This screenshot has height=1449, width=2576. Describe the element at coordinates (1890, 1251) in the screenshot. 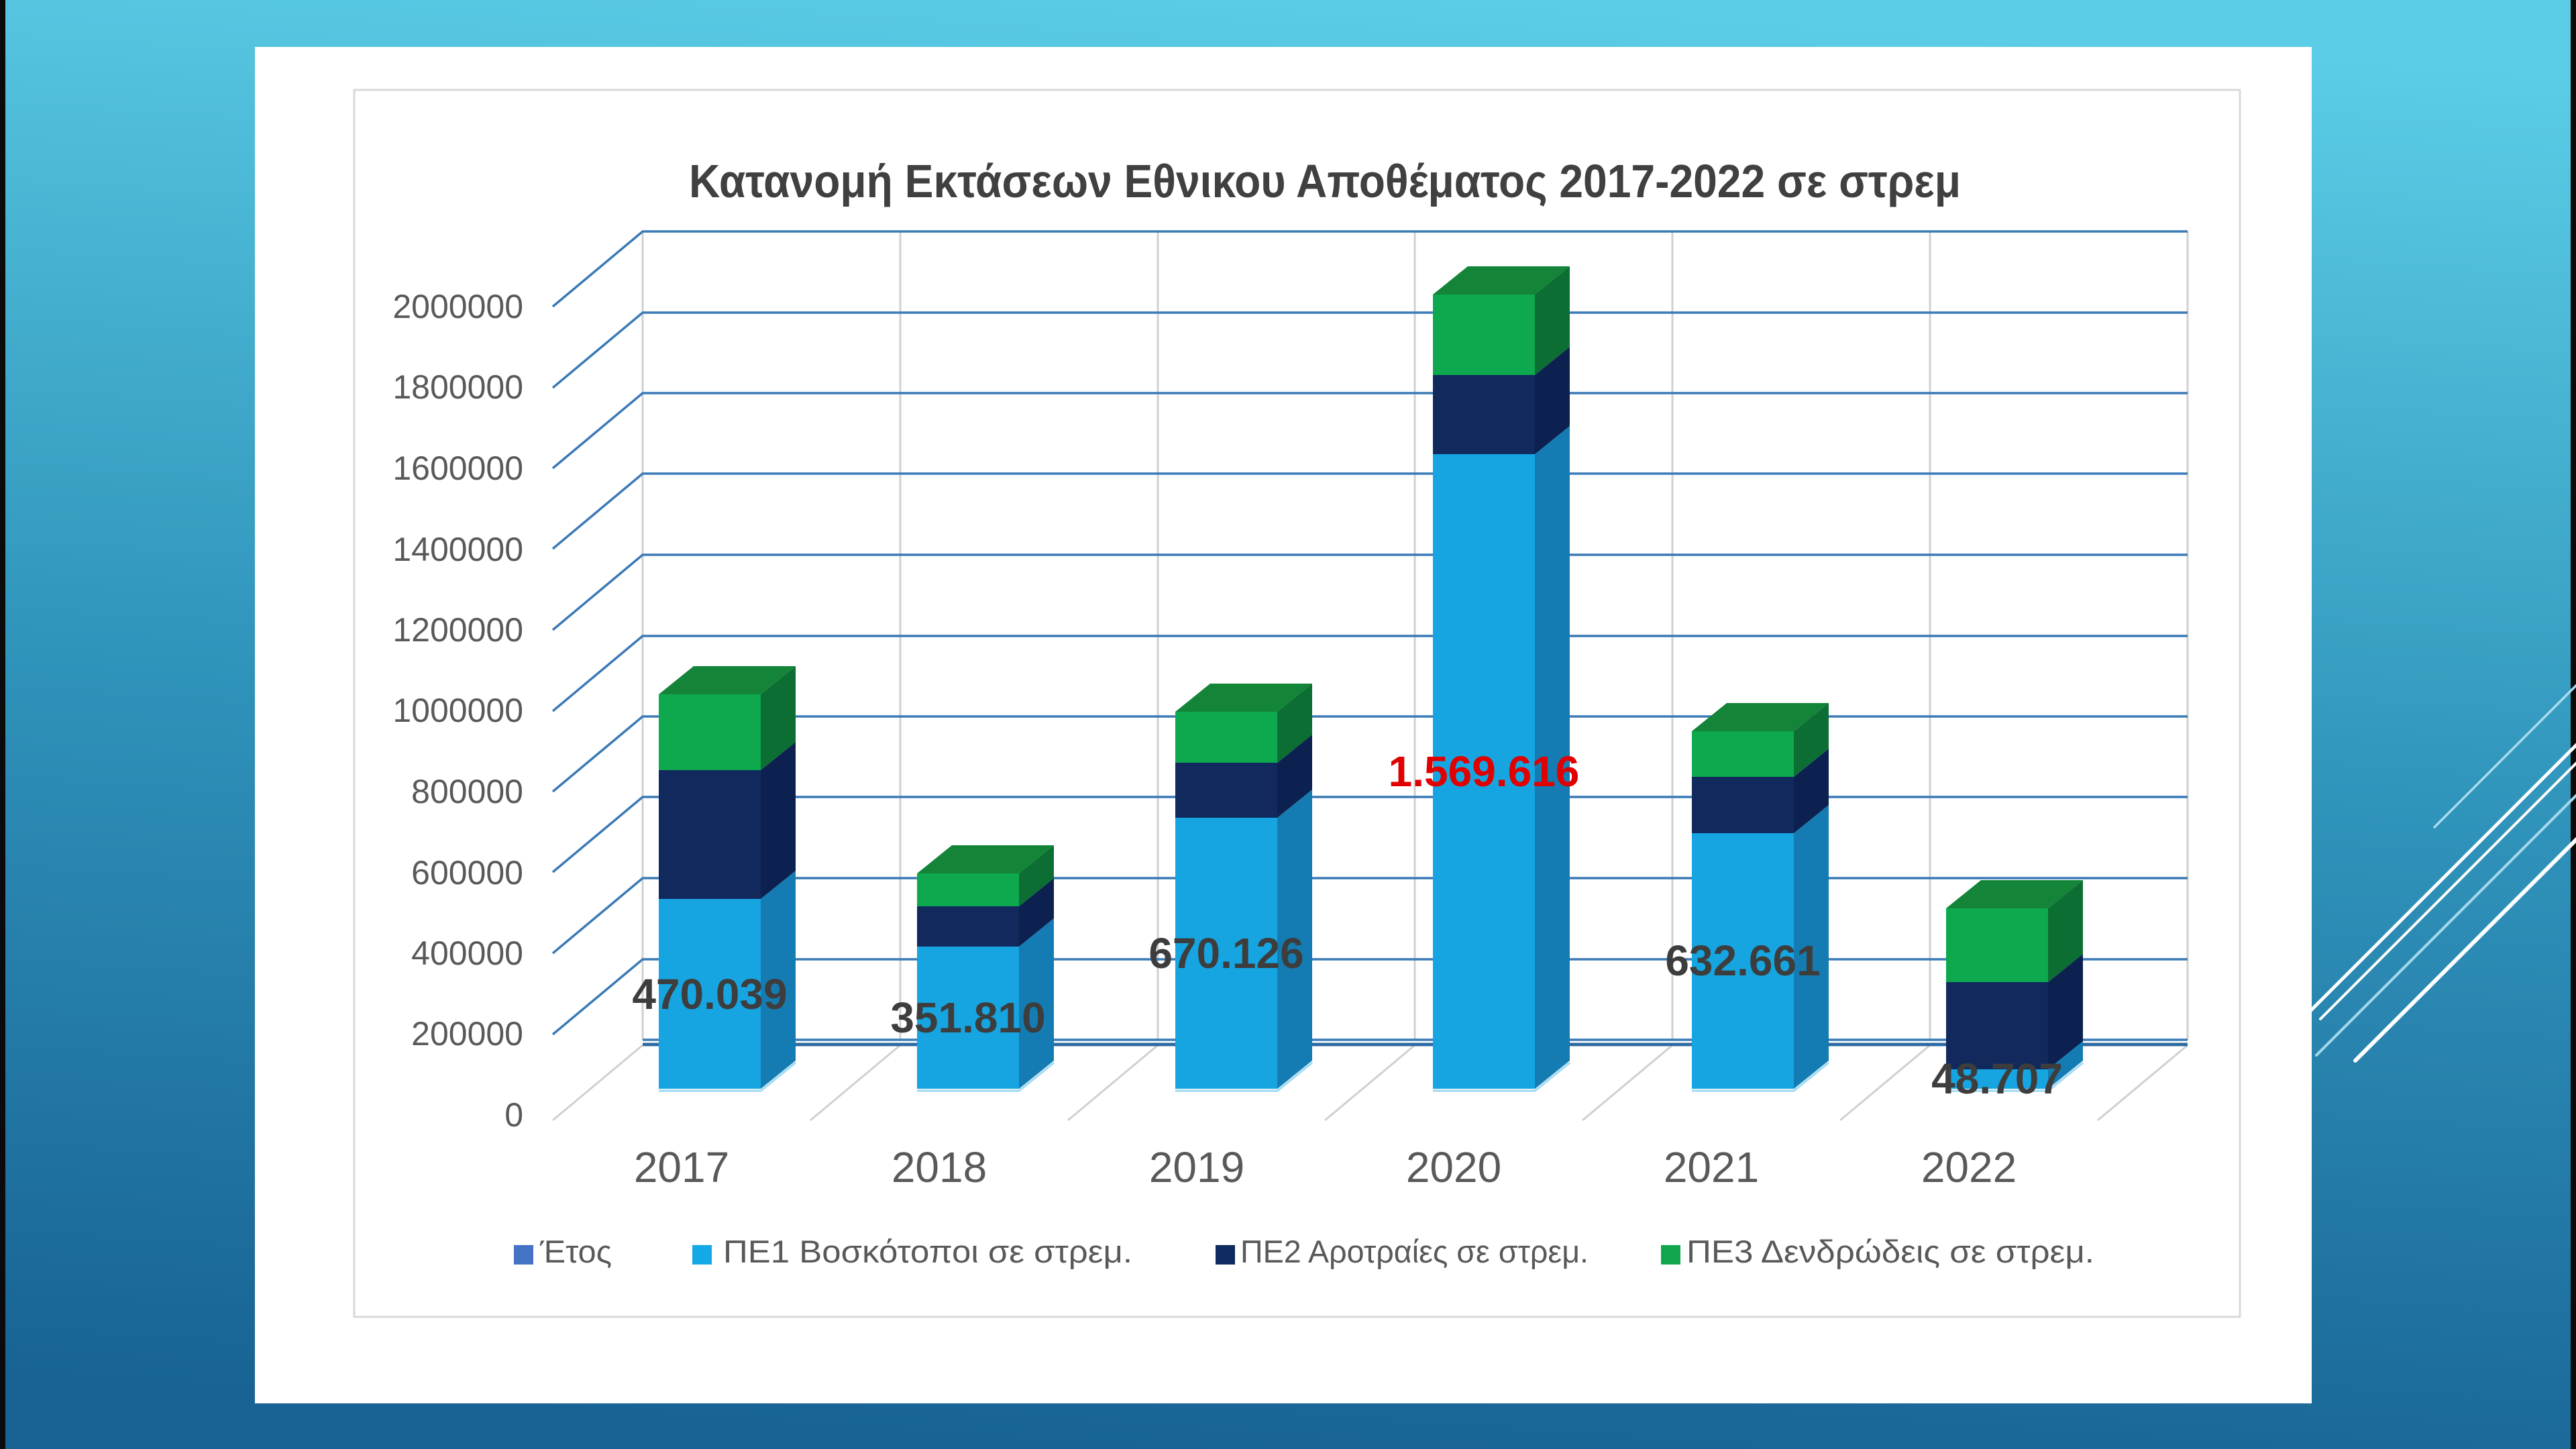

I see `svg-text: ΠΕ3 Δενδρώδεις σε στρεμ.` at that location.